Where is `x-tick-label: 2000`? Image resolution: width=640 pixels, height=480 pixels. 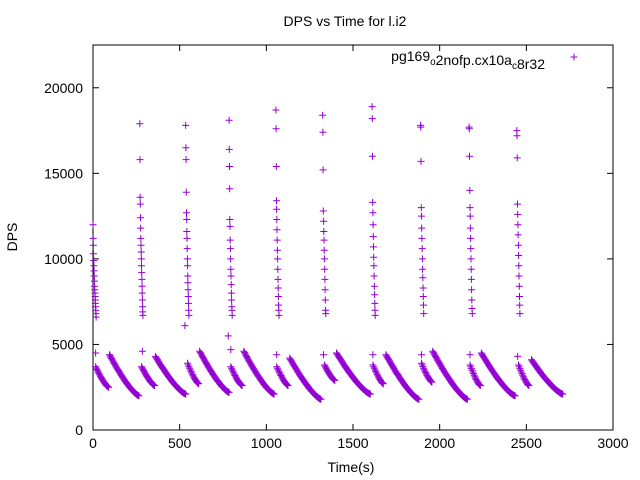 x-tick-label: 2000 is located at coordinates (439, 443).